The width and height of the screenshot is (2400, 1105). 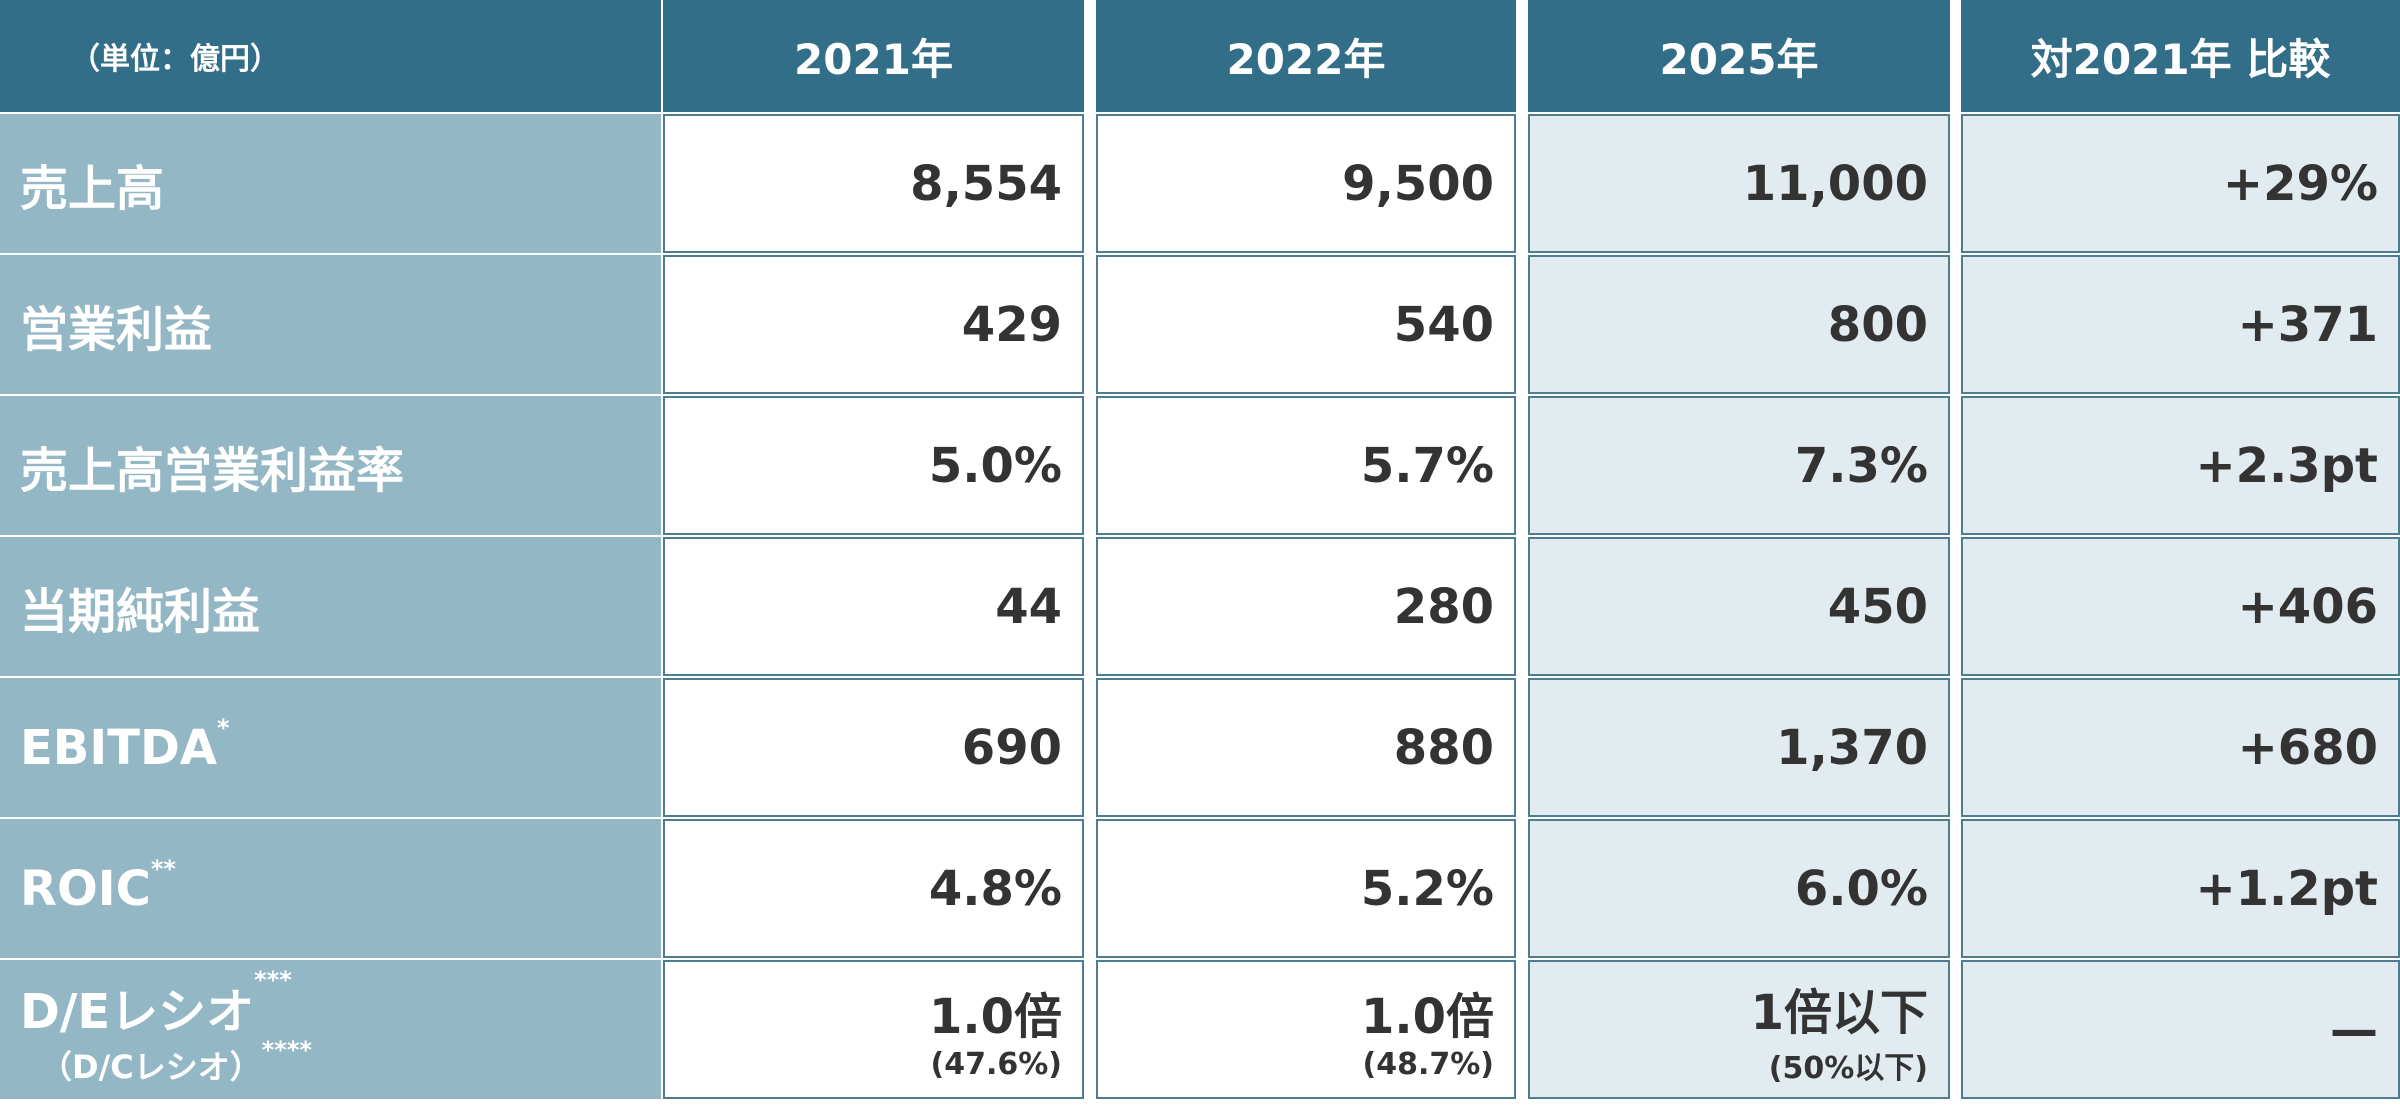 I want to click on label-line: ROIC**, so click(x=340, y=886).